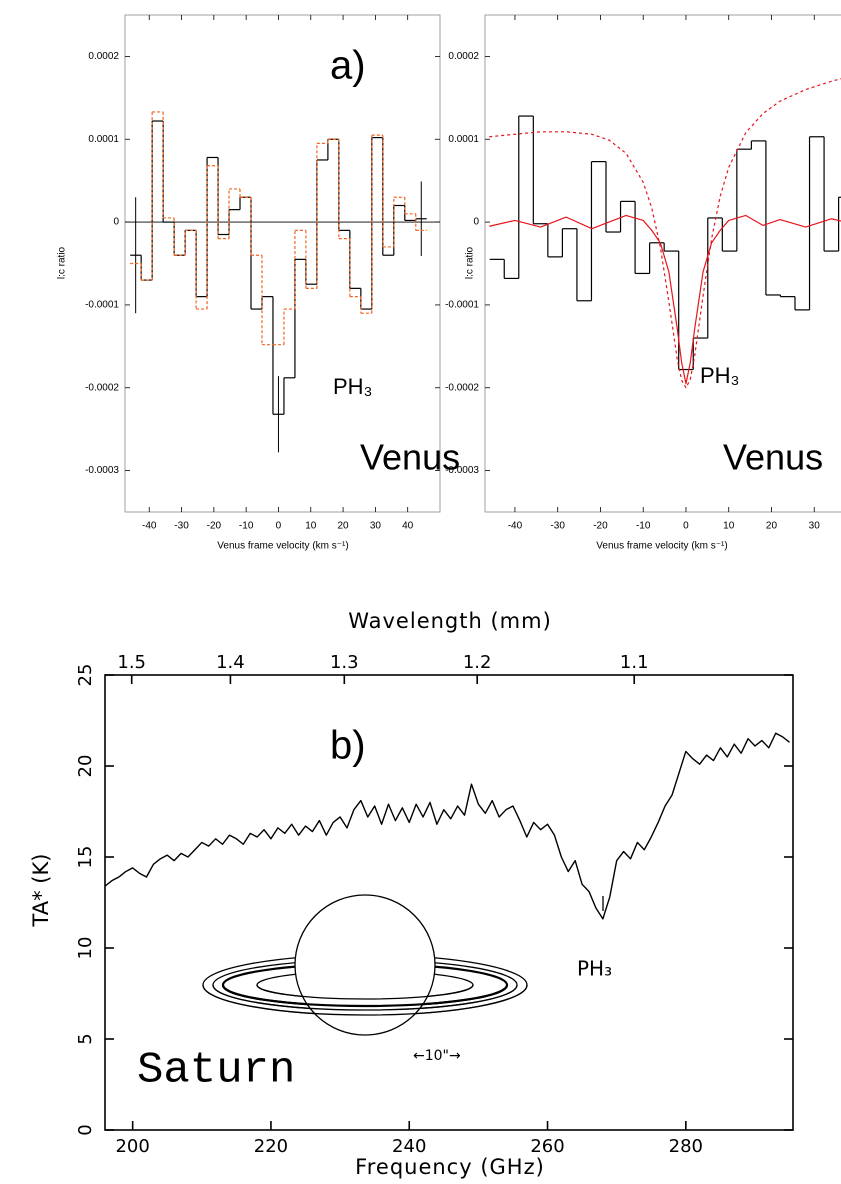  Describe the element at coordinates (216, 1071) in the screenshot. I see `annotation: Saturn` at that location.